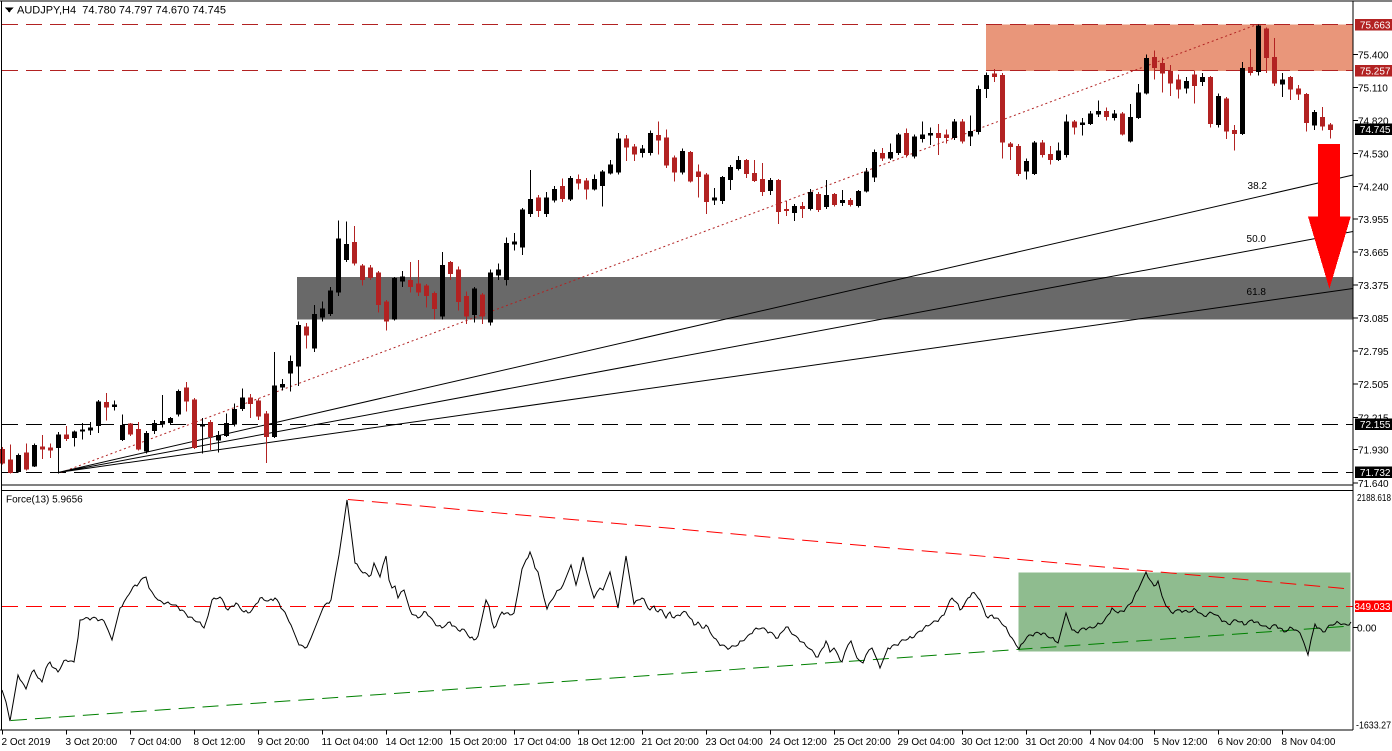 Image resolution: width=1392 pixels, height=751 pixels. Describe the element at coordinates (1373, 319) in the screenshot. I see `svg-text: 73.085` at that location.